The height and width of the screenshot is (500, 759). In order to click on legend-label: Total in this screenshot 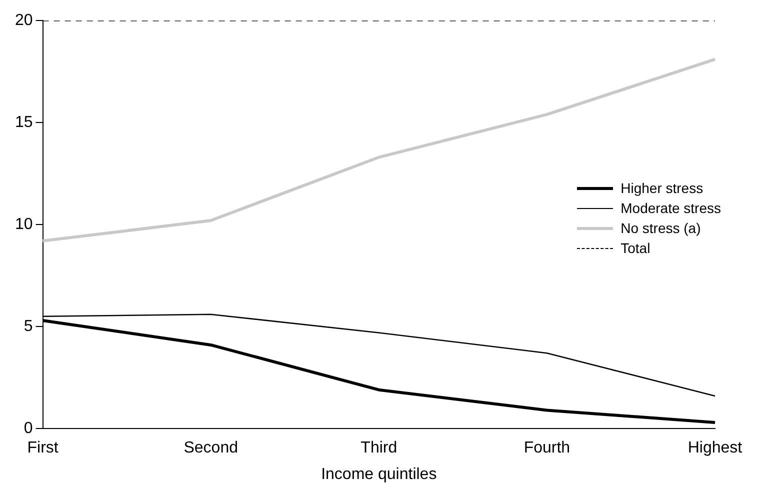, I will do `click(635, 248)`.